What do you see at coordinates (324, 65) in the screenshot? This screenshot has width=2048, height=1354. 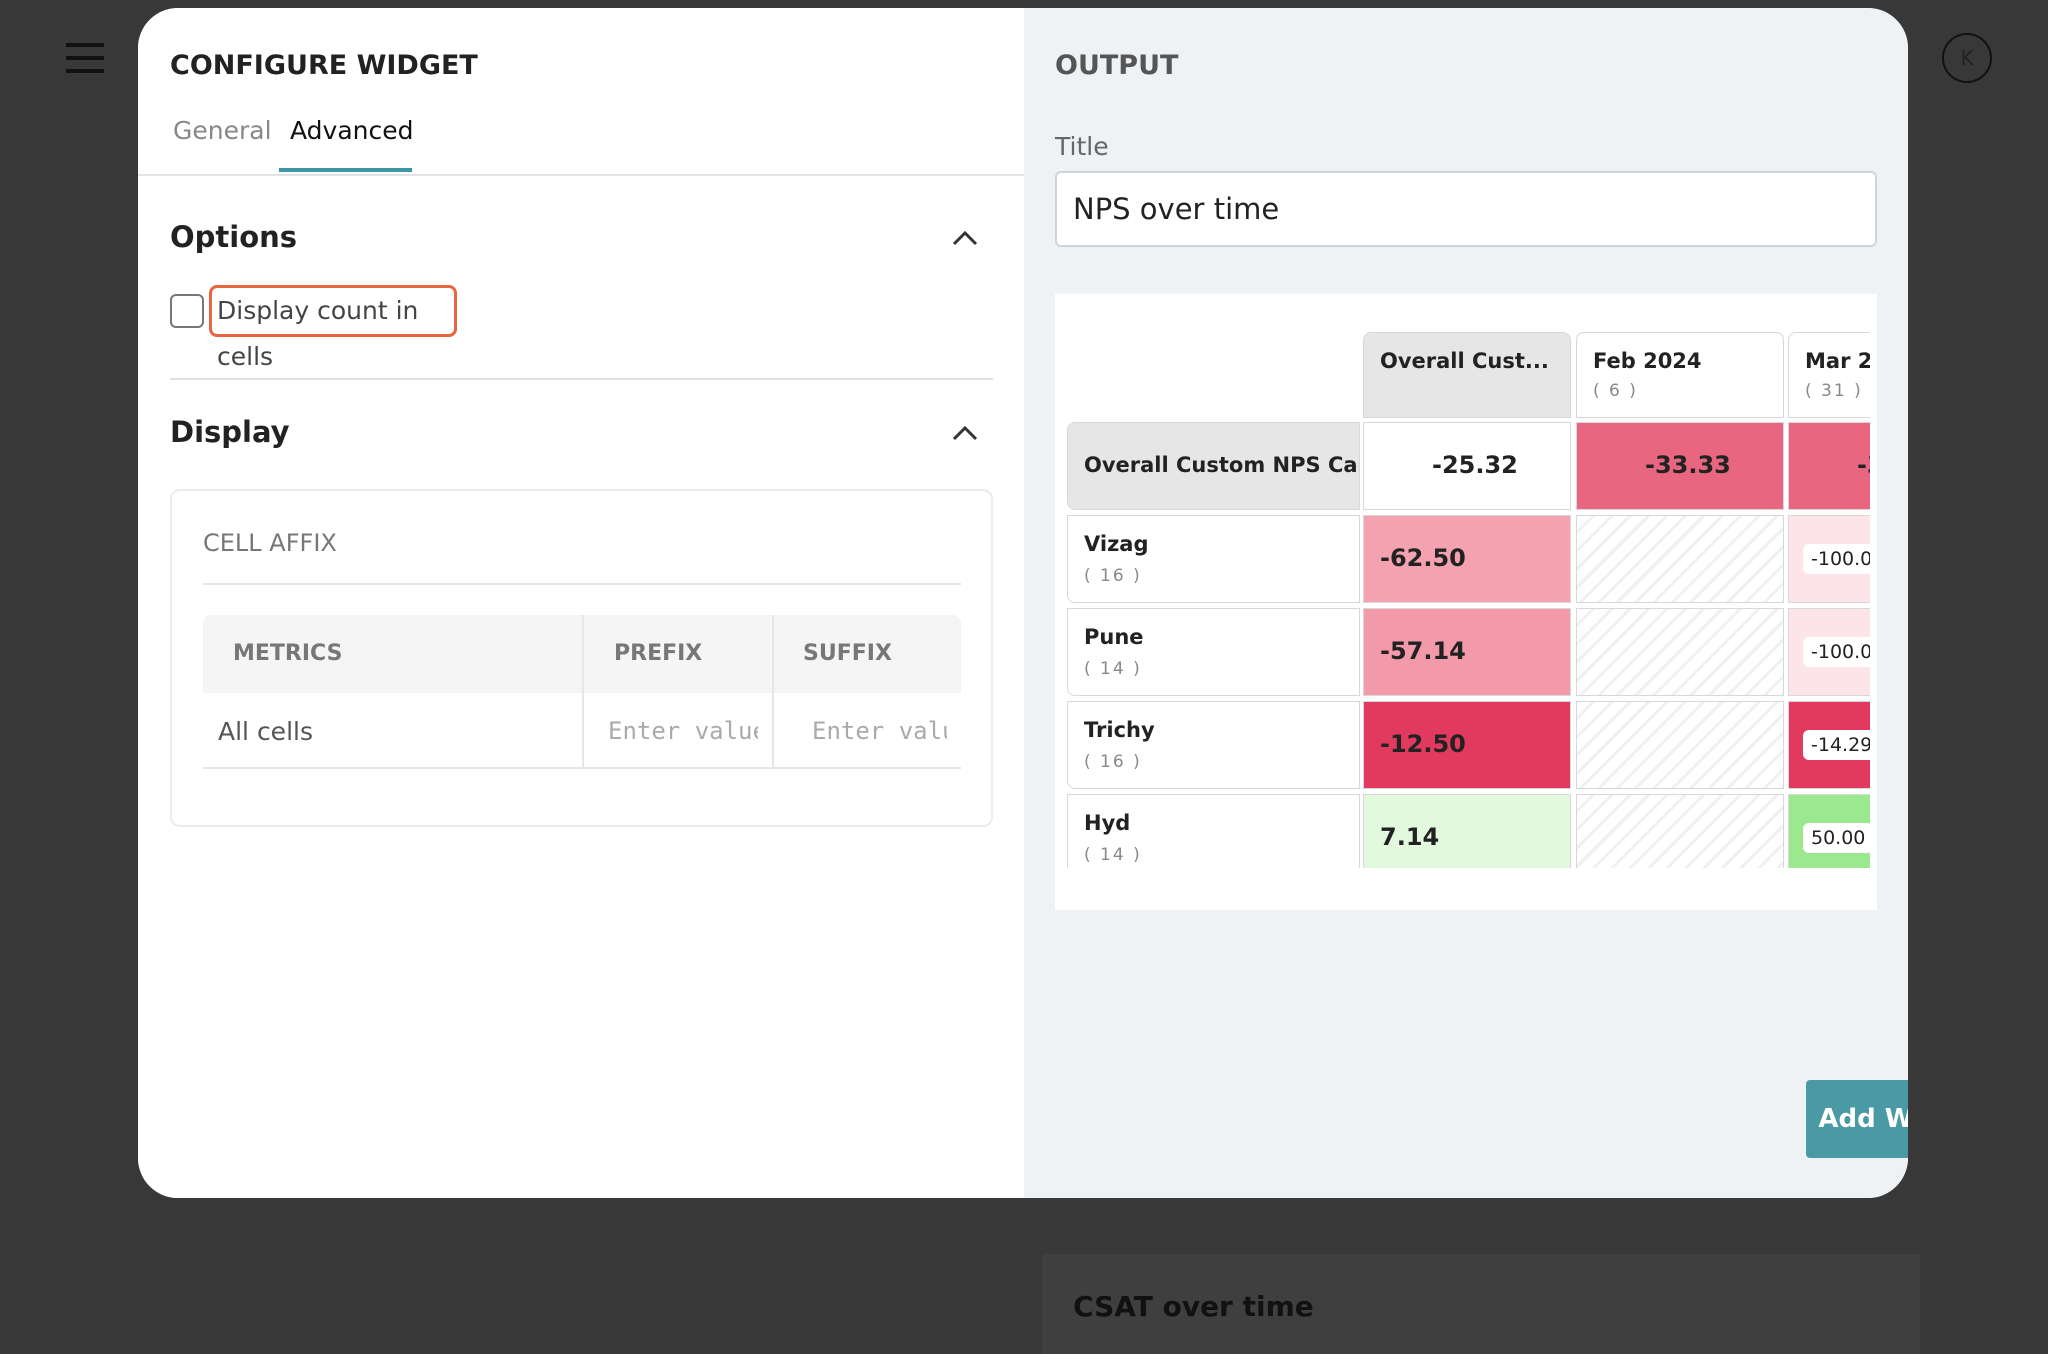 I see `panel-title: CONFIGURE WIDGET` at bounding box center [324, 65].